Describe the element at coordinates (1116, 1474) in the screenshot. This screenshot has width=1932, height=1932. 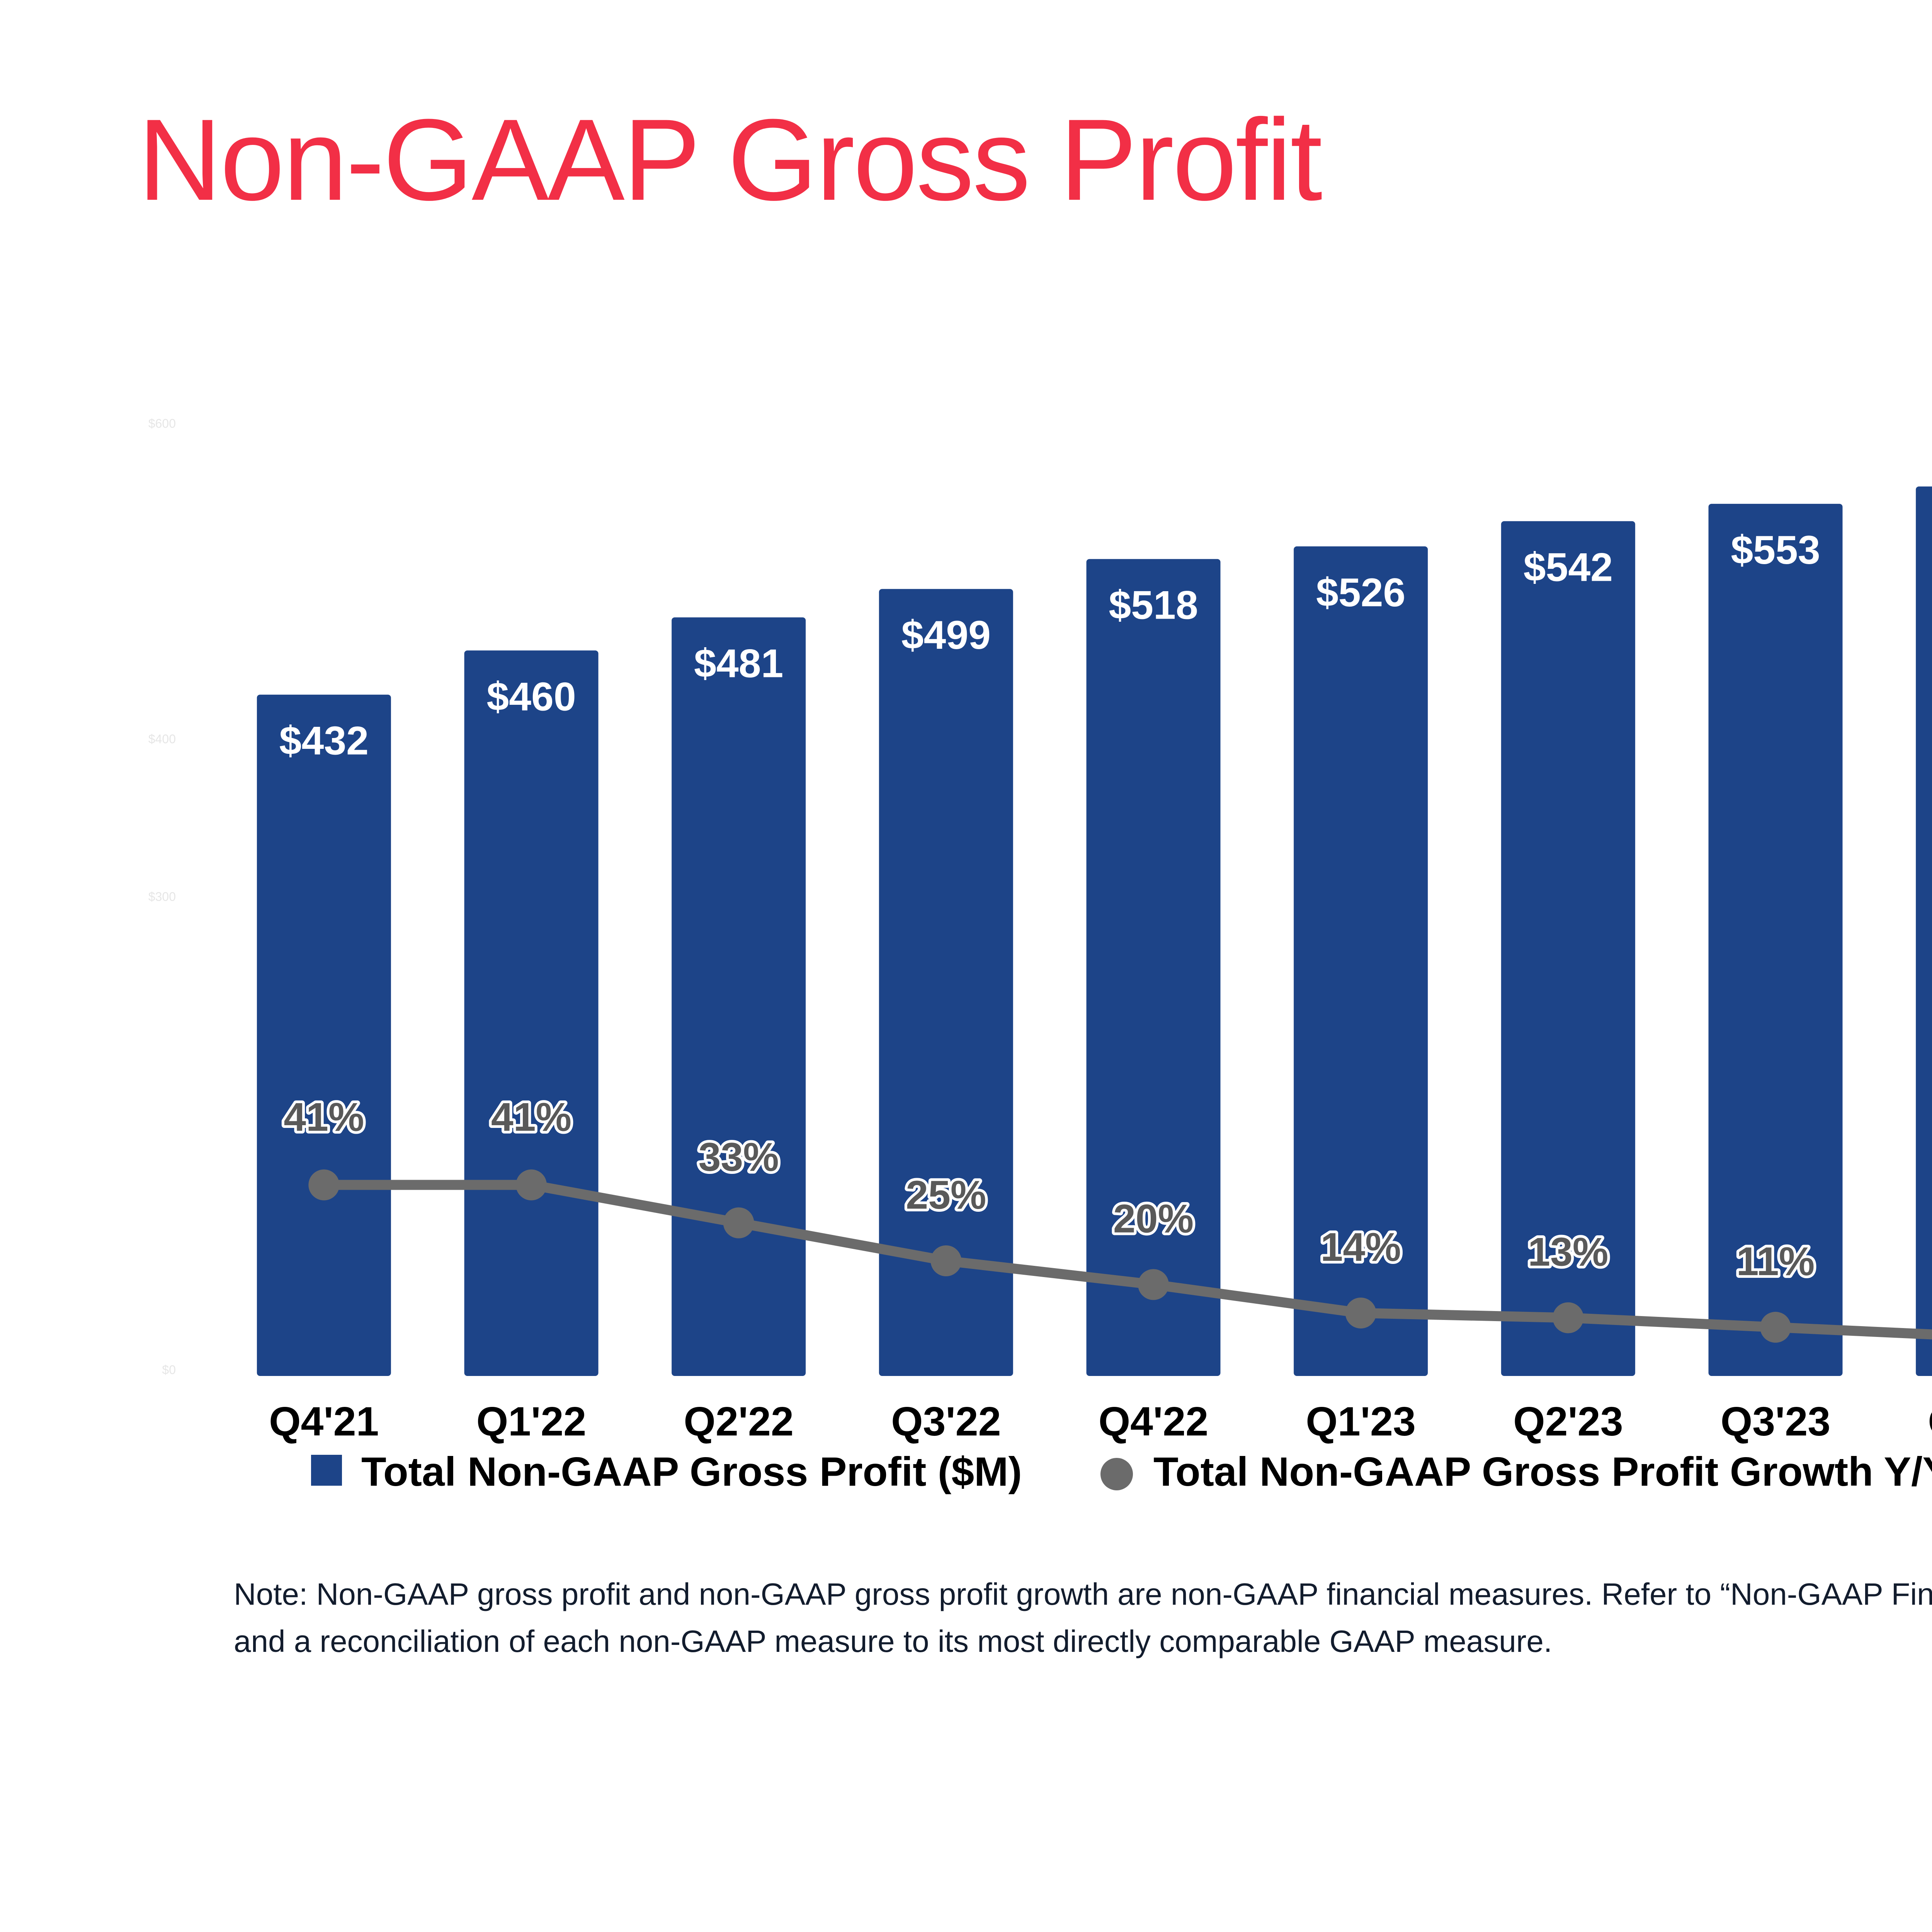
I see `legend-swatch-line` at that location.